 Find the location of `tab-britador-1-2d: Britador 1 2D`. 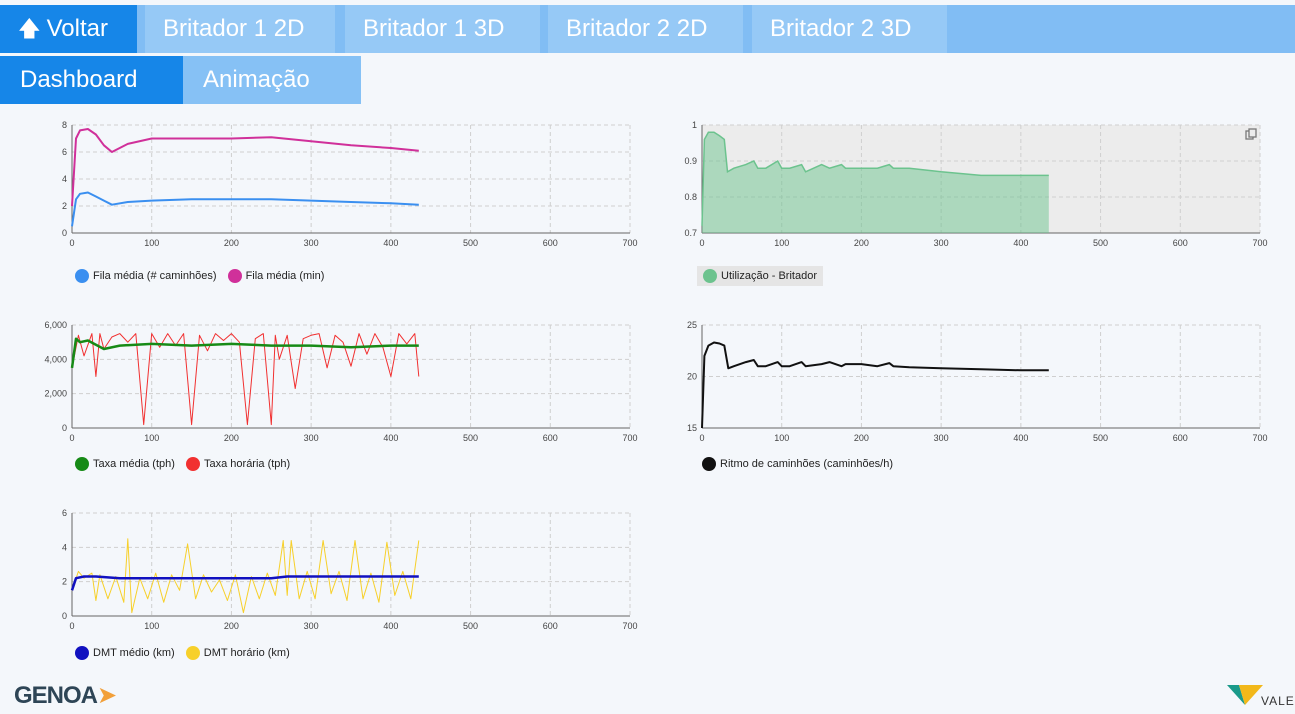

tab-britador-1-2d: Britador 1 2D is located at coordinates (240, 29).